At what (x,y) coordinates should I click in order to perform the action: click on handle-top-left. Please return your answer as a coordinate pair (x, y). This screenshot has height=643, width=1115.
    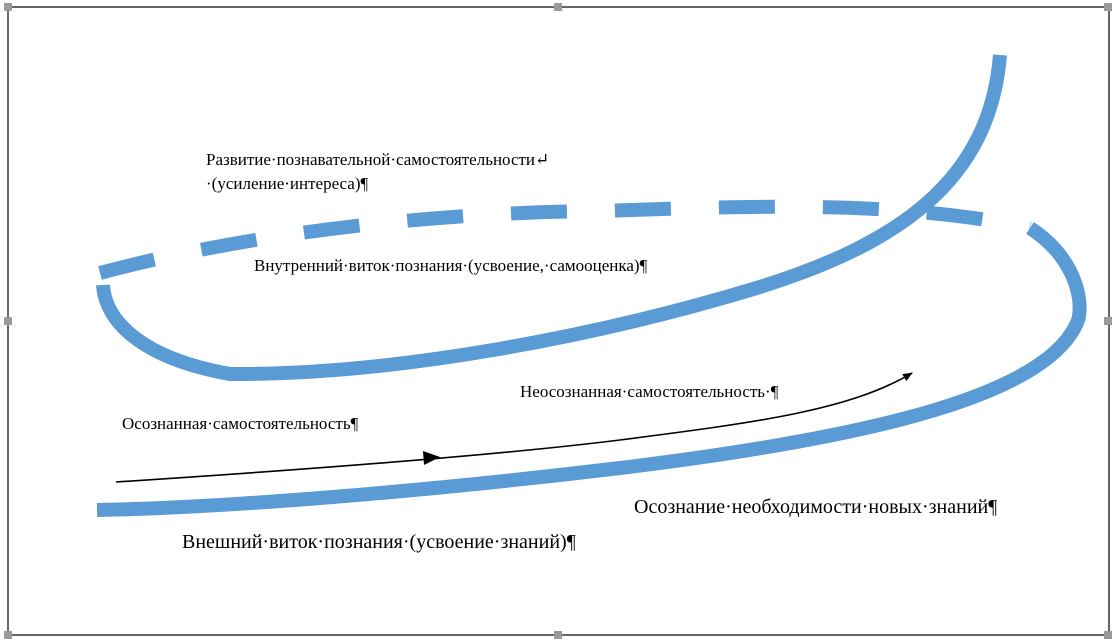
    Looking at the image, I should click on (8, 7).